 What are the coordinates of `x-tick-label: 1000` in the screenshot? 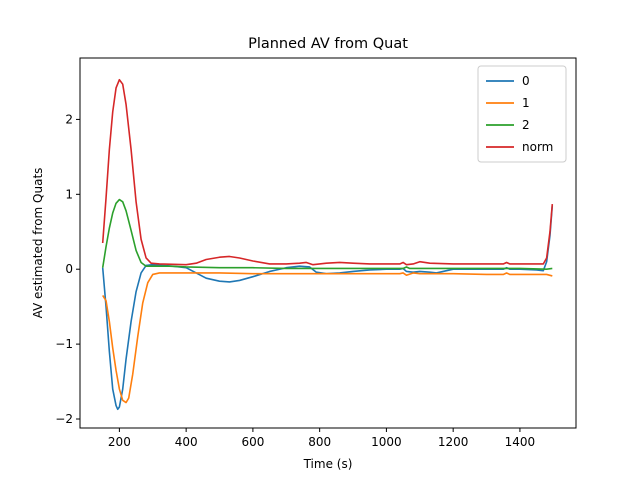 It's located at (386, 442).